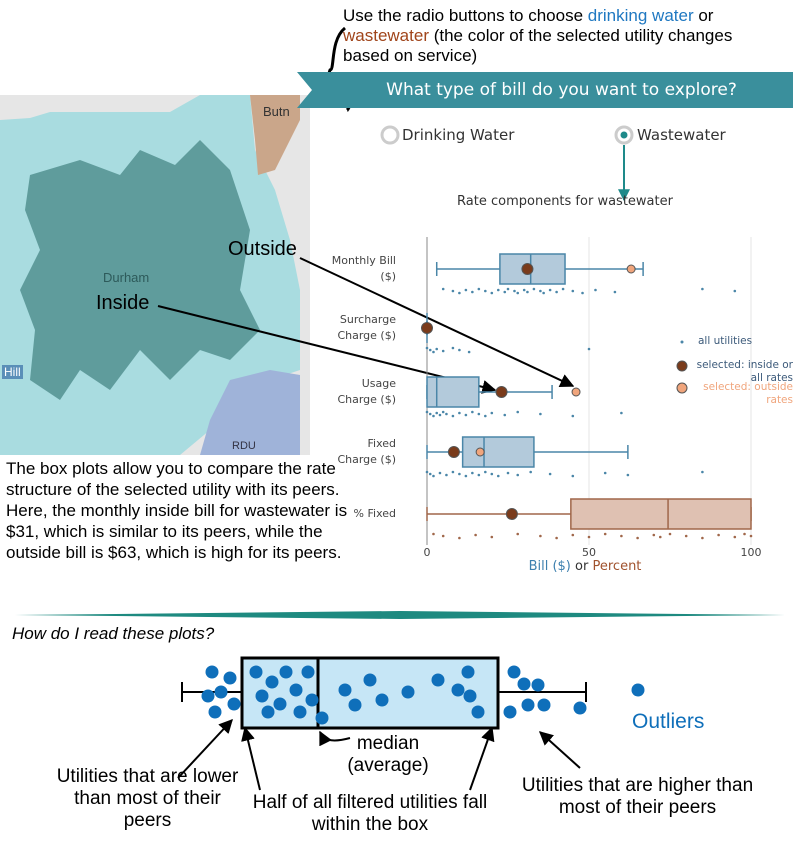 The image size is (793, 847). I want to click on guide-diagram, so click(411, 723).